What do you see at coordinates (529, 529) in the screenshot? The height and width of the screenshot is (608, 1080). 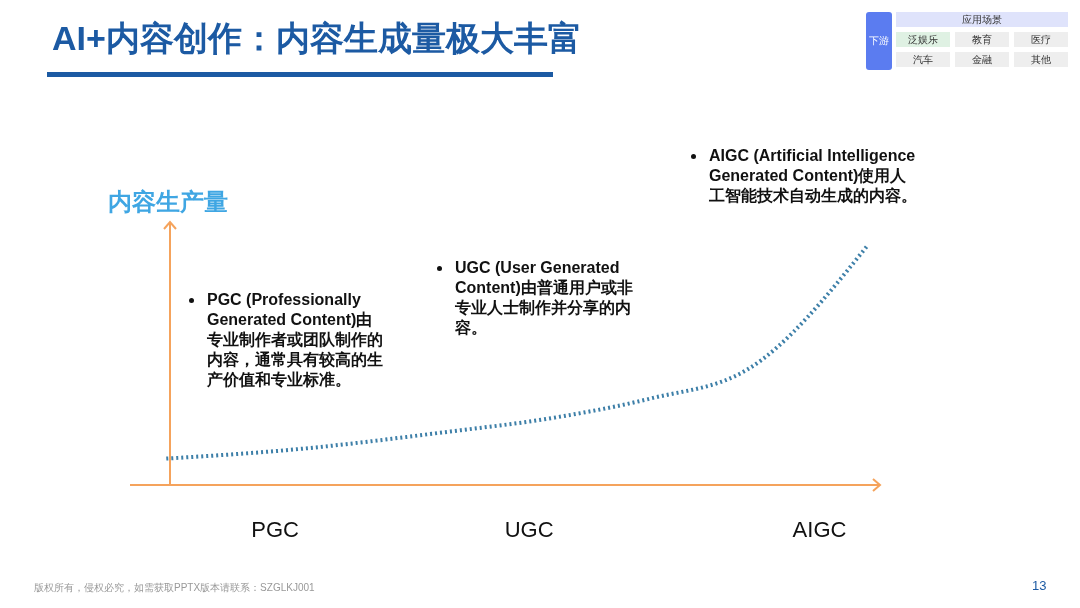 I see `x-tick-label: UGC` at bounding box center [529, 529].